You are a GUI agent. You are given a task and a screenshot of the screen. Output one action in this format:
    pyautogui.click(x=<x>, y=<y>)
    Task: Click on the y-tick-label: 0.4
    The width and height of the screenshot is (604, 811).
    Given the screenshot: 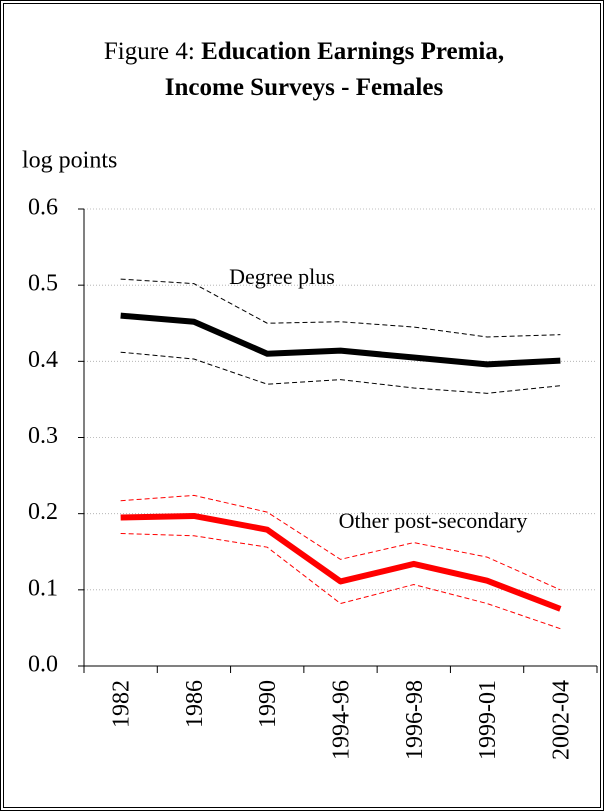 What is the action you would take?
    pyautogui.click(x=43, y=360)
    